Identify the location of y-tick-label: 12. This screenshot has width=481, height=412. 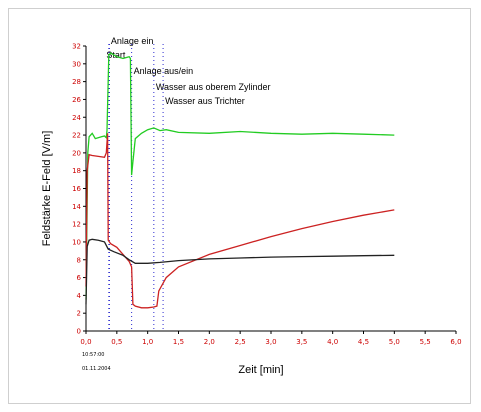
(76, 225).